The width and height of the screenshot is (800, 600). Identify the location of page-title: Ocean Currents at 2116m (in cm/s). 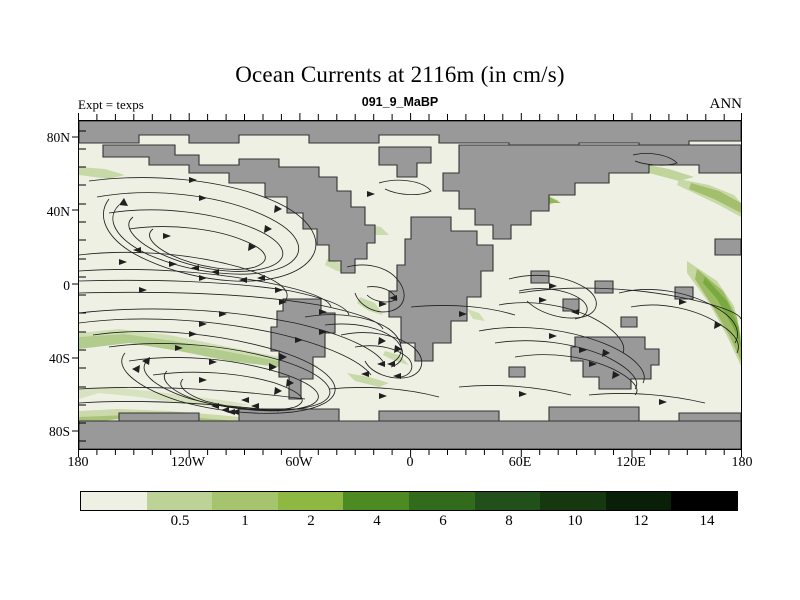
(400, 74).